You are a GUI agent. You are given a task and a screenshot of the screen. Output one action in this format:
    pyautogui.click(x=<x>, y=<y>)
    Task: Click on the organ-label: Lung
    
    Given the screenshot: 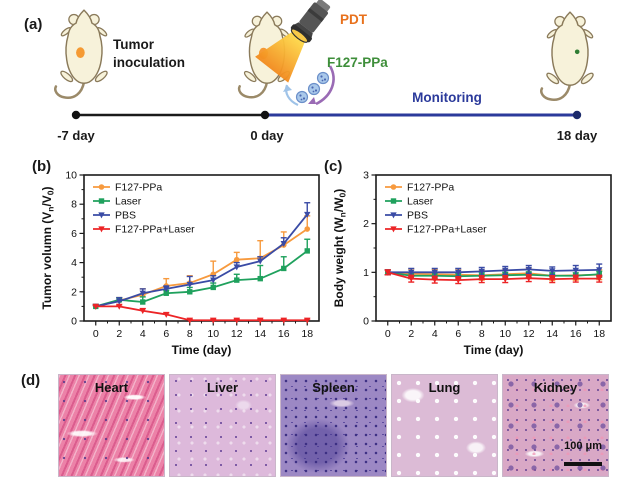 What is the action you would take?
    pyautogui.click(x=444, y=387)
    